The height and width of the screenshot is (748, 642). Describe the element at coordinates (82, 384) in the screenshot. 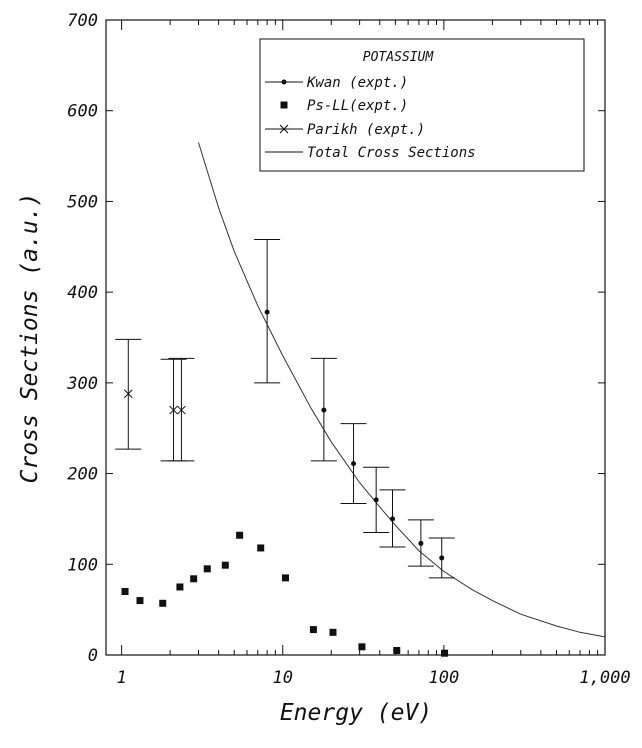

I see `y-tick-label: 300` at that location.